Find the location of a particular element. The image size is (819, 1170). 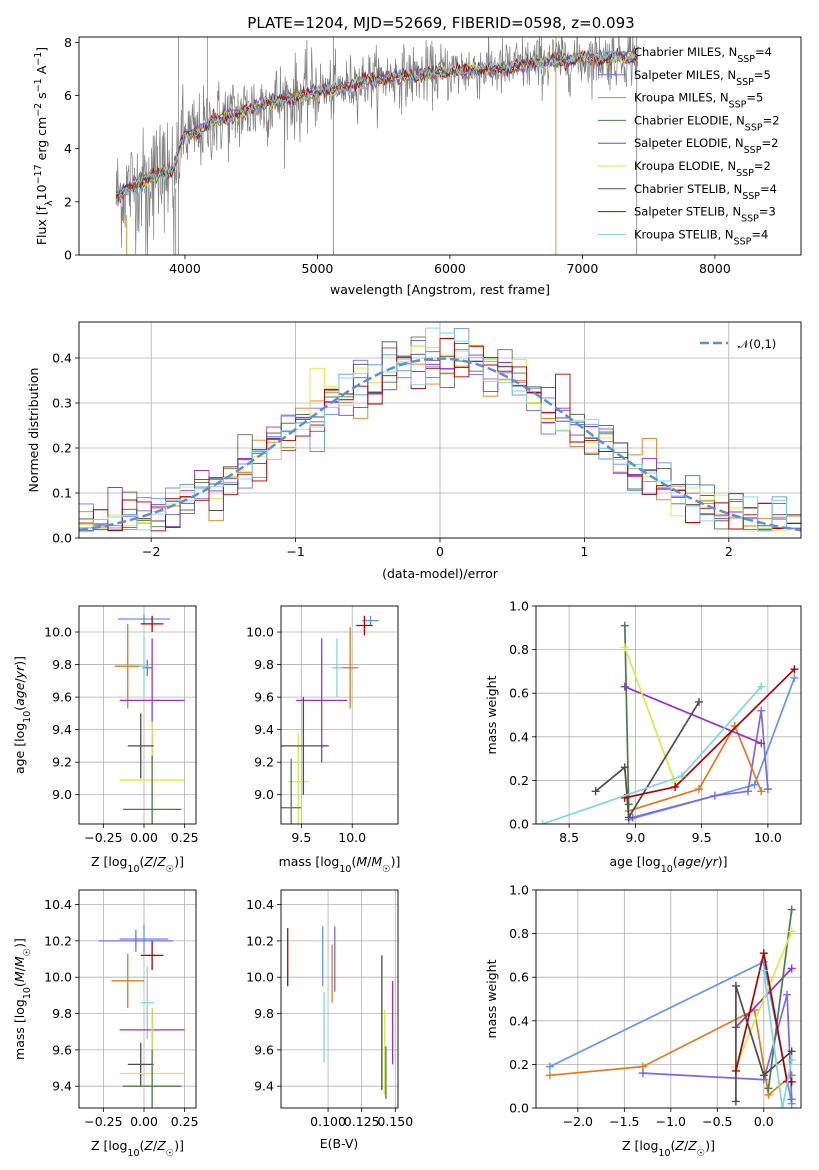

spectrum-ytick-label: 6 is located at coordinates (68, 95).